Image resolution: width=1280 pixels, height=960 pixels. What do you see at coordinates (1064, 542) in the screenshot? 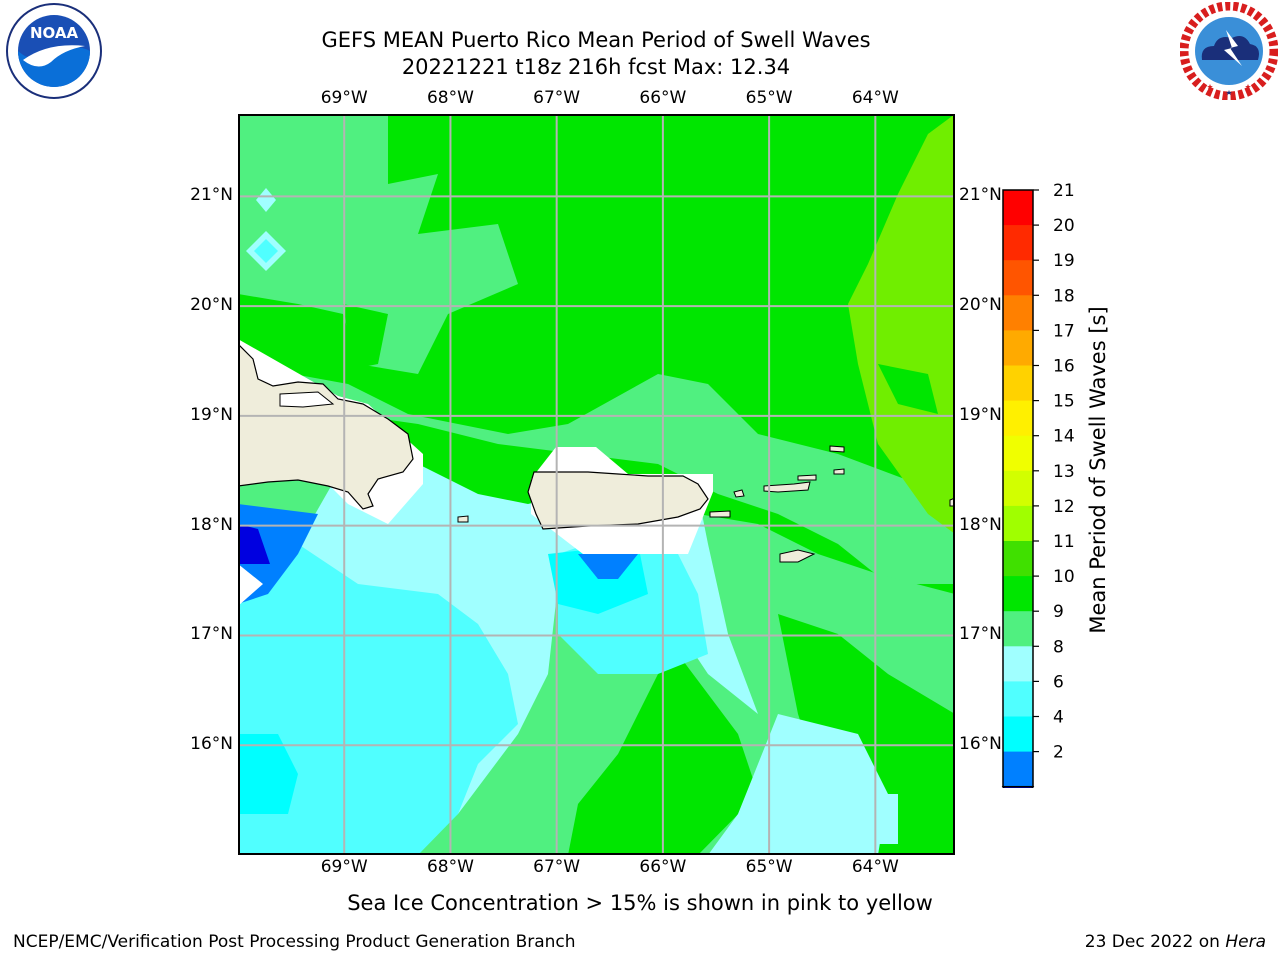
I see `colorbar-tick-label: 11` at bounding box center [1064, 542].